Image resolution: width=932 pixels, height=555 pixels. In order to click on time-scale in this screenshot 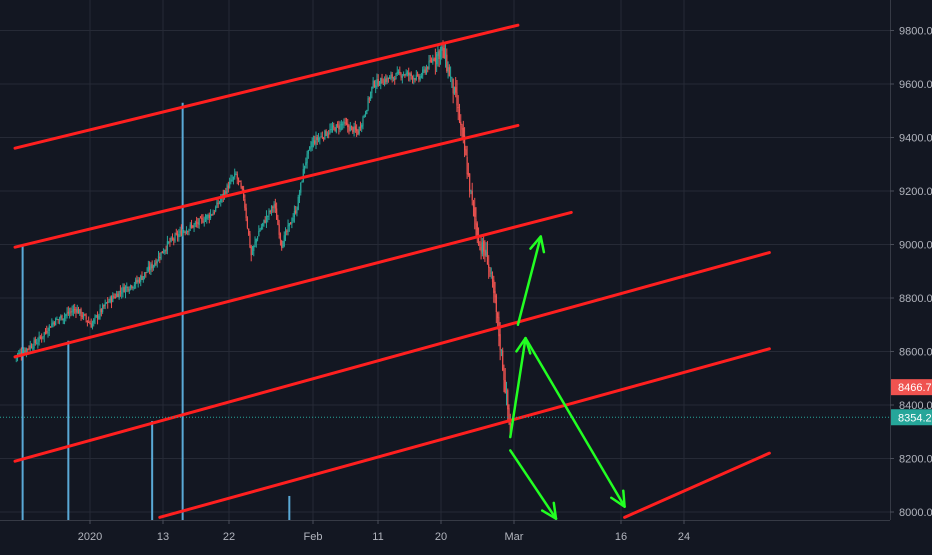, I will do `click(466, 535)`.